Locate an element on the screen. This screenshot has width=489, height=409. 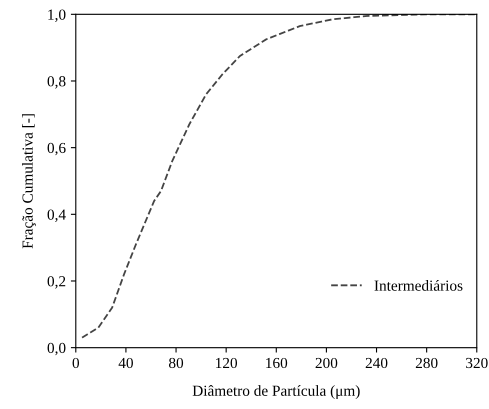
x-tick-label: 80 is located at coordinates (176, 363).